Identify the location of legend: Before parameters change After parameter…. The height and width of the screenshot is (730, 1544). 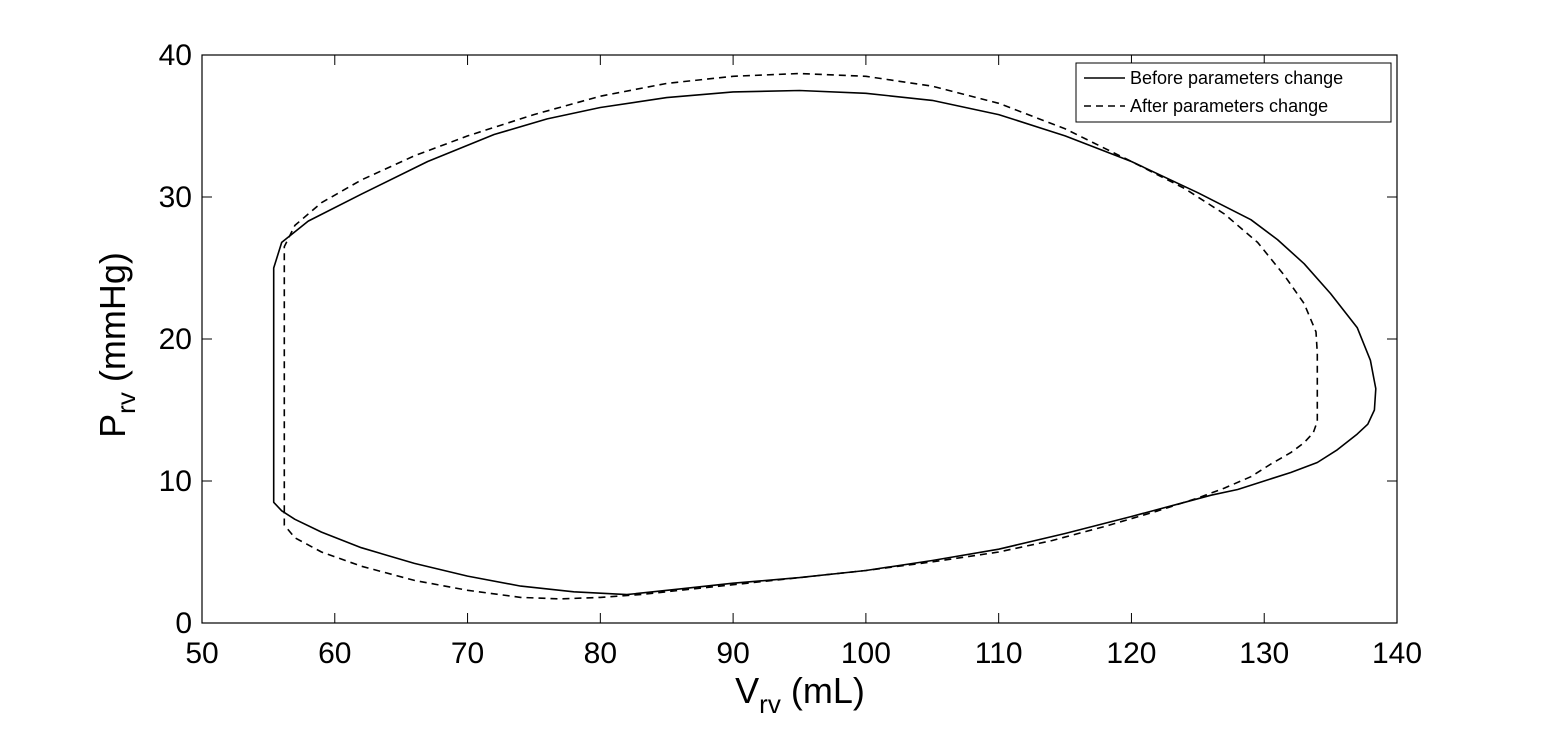
(1233, 92).